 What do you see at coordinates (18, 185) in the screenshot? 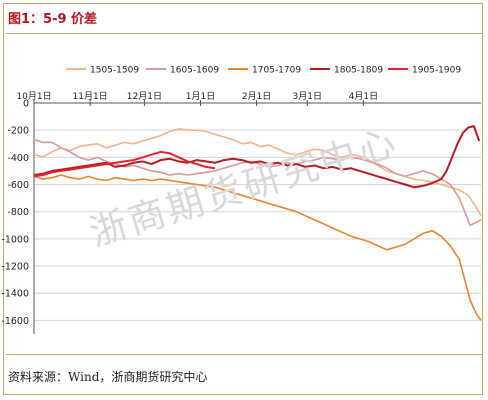
I see `y-tick-label: -600` at bounding box center [18, 185].